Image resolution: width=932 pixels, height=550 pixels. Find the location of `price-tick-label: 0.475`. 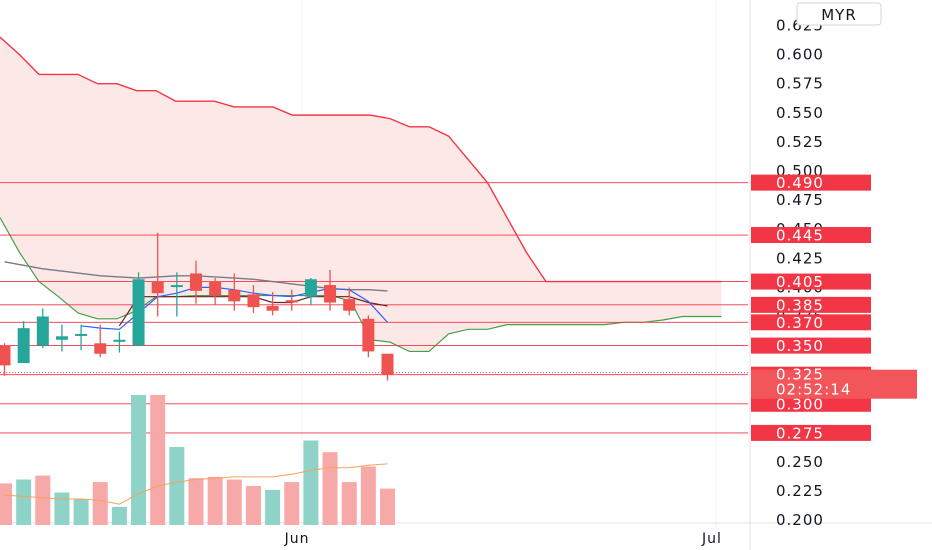

price-tick-label: 0.475 is located at coordinates (800, 200).